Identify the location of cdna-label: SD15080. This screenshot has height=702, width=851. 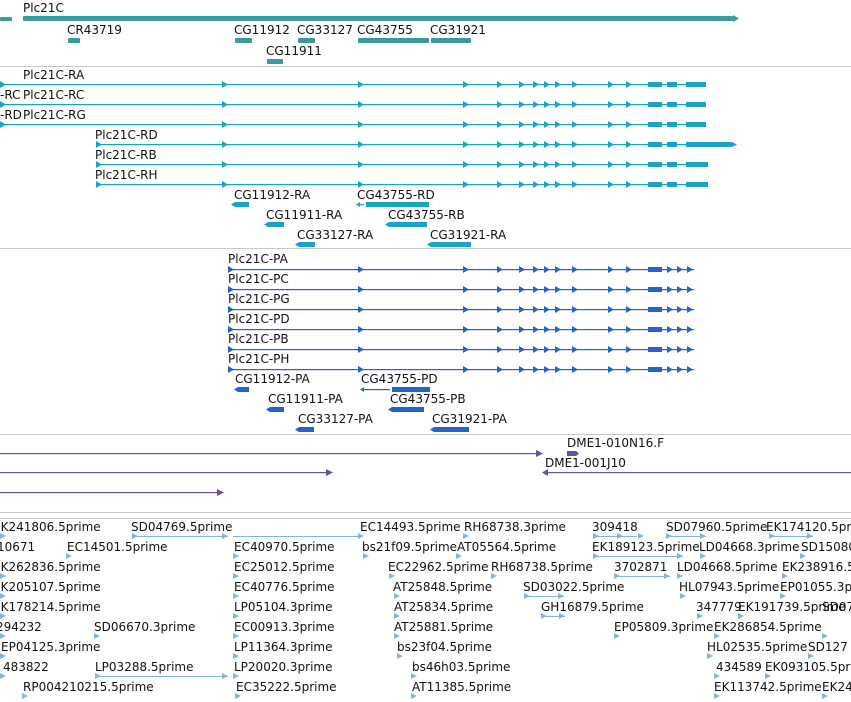
(826, 547).